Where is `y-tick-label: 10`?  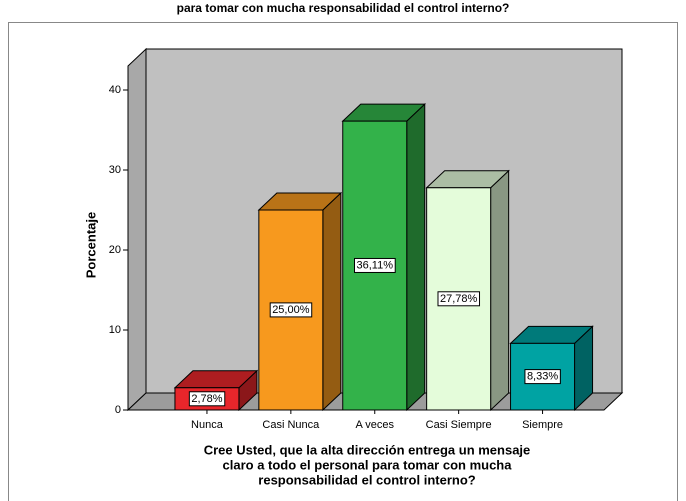 y-tick-label: 10 is located at coordinates (115, 330).